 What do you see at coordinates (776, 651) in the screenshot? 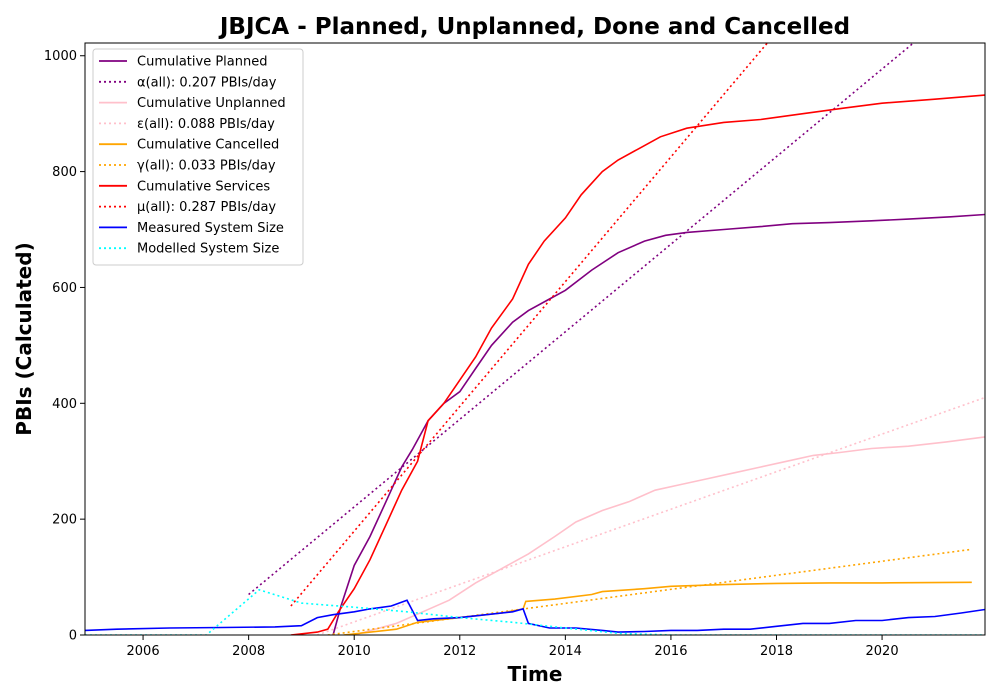
I see `x-tick-label: 2018` at bounding box center [776, 651].